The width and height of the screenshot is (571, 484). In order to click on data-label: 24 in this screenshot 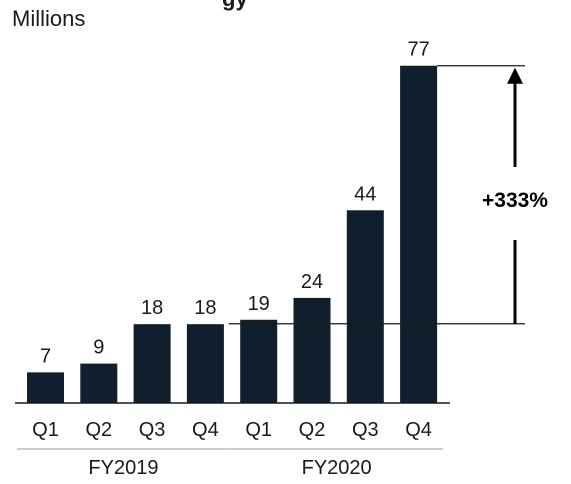, I will do `click(312, 282)`.